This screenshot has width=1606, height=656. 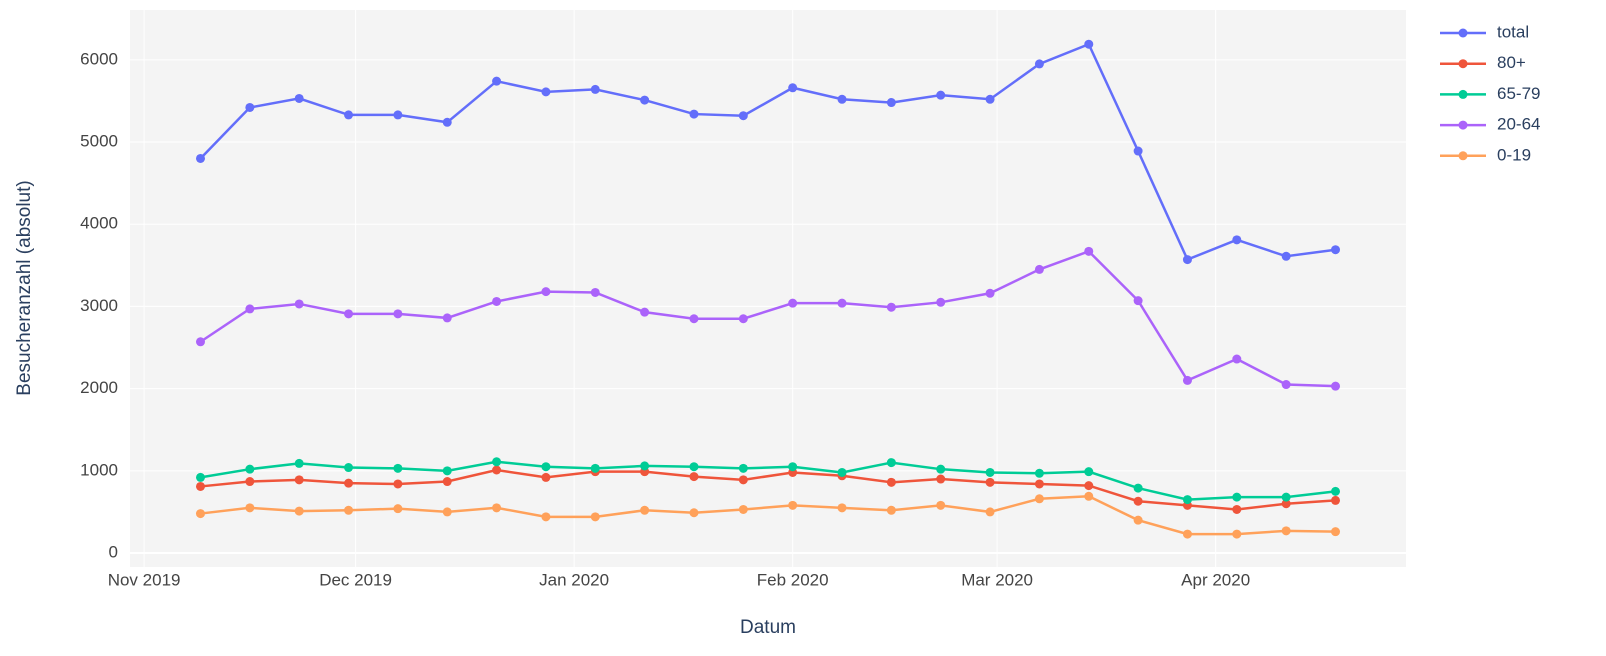 I want to click on y-tick-label: 6000, so click(x=99, y=58).